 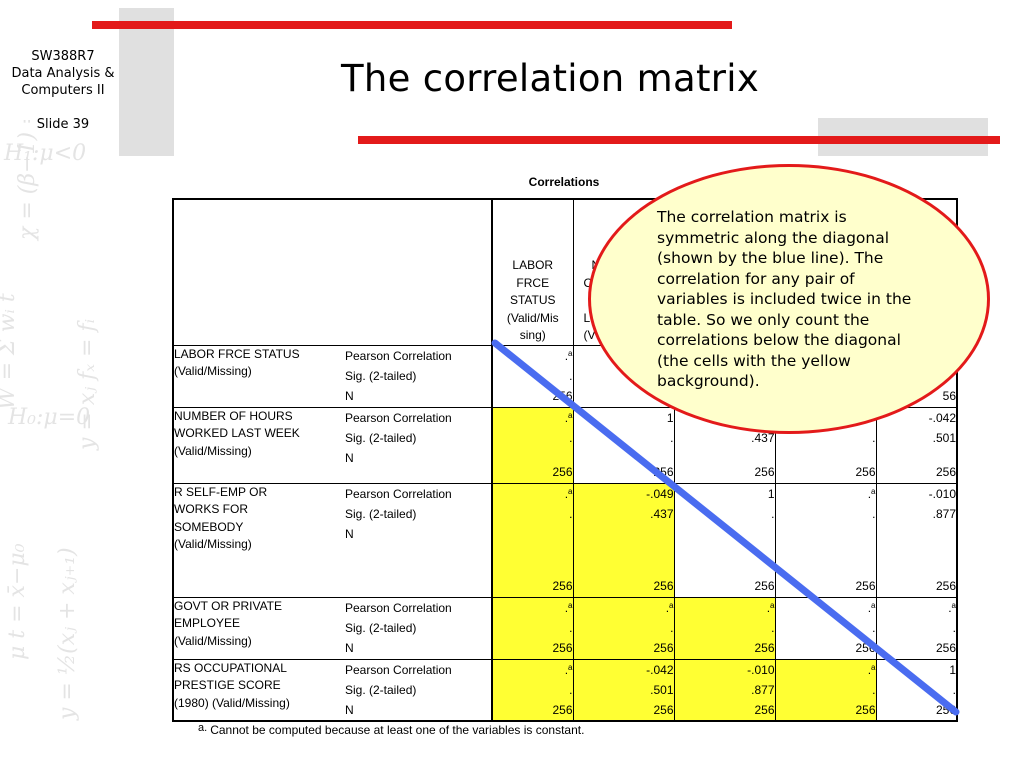 I want to click on slide-number: Slide 39, so click(x=63, y=124).